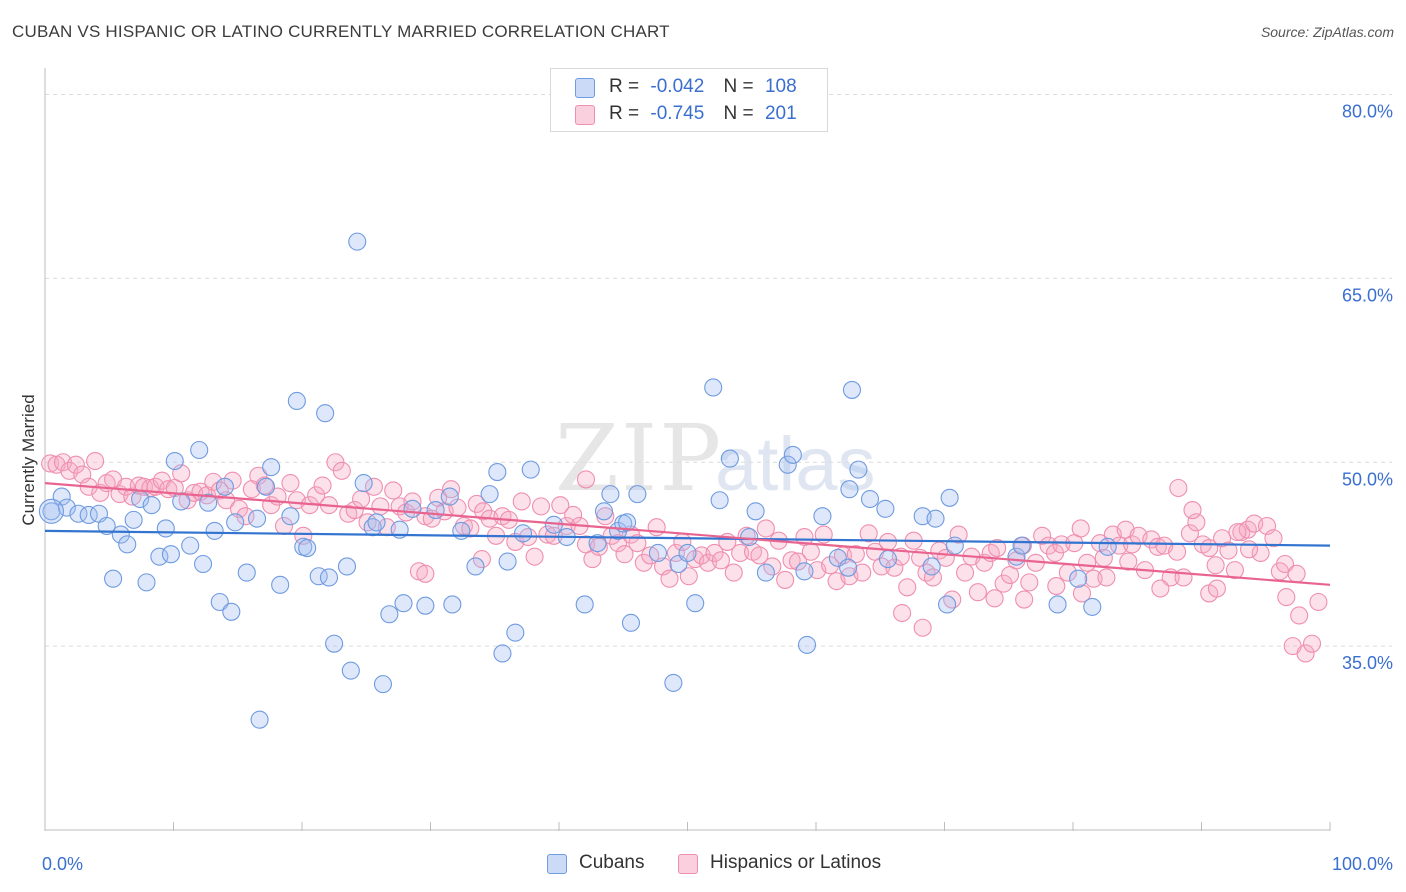  Describe the element at coordinates (612, 862) in the screenshot. I see `cubans-legend-label: Cubans` at that location.